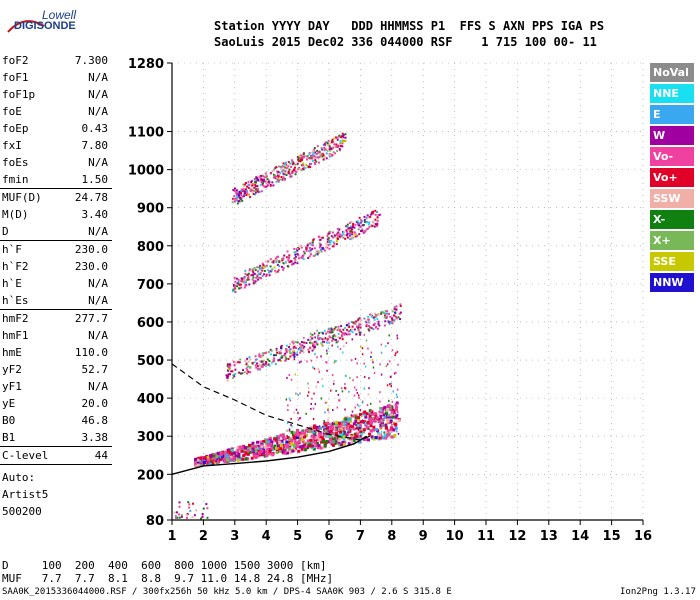  I want to click on x-tick-label: 4, so click(266, 536).